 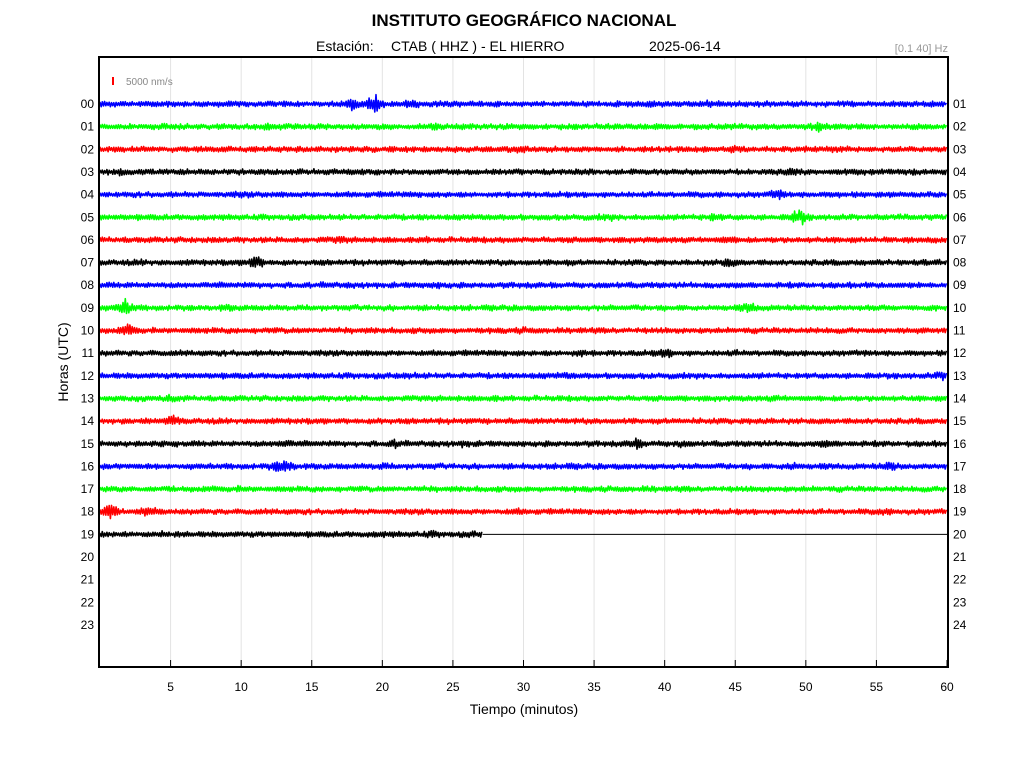 I want to click on hour-label-left: 04, so click(x=88, y=195).